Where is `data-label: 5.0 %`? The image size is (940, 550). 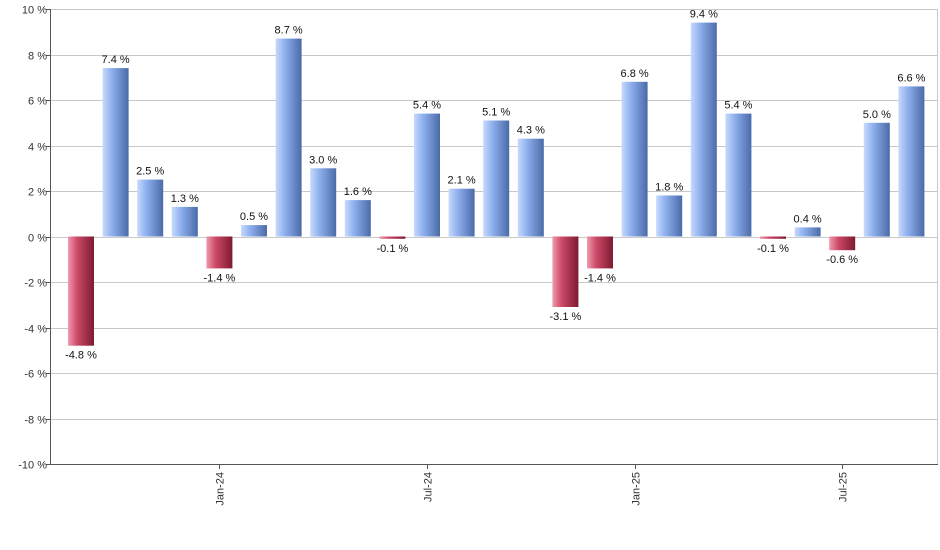 data-label: 5.0 % is located at coordinates (877, 115).